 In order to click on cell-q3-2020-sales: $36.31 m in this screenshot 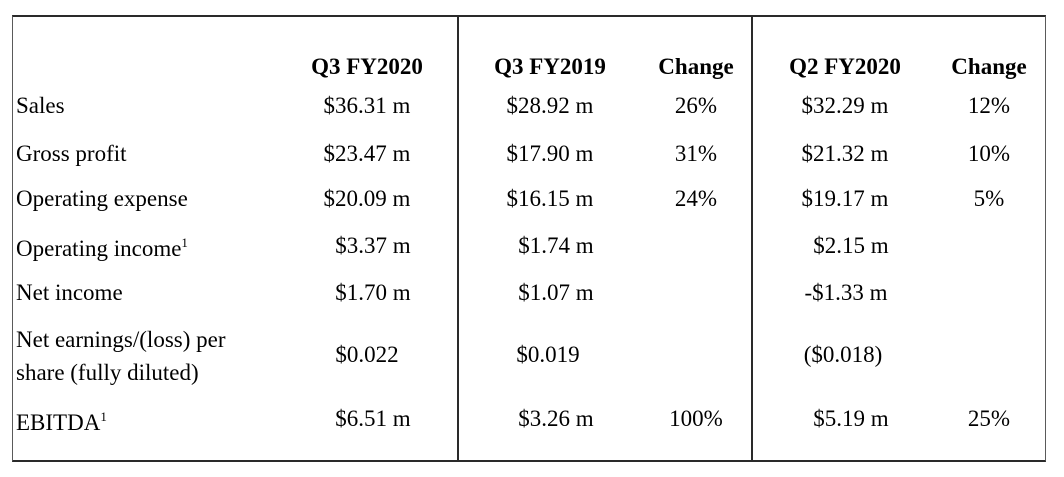, I will do `click(367, 105)`.